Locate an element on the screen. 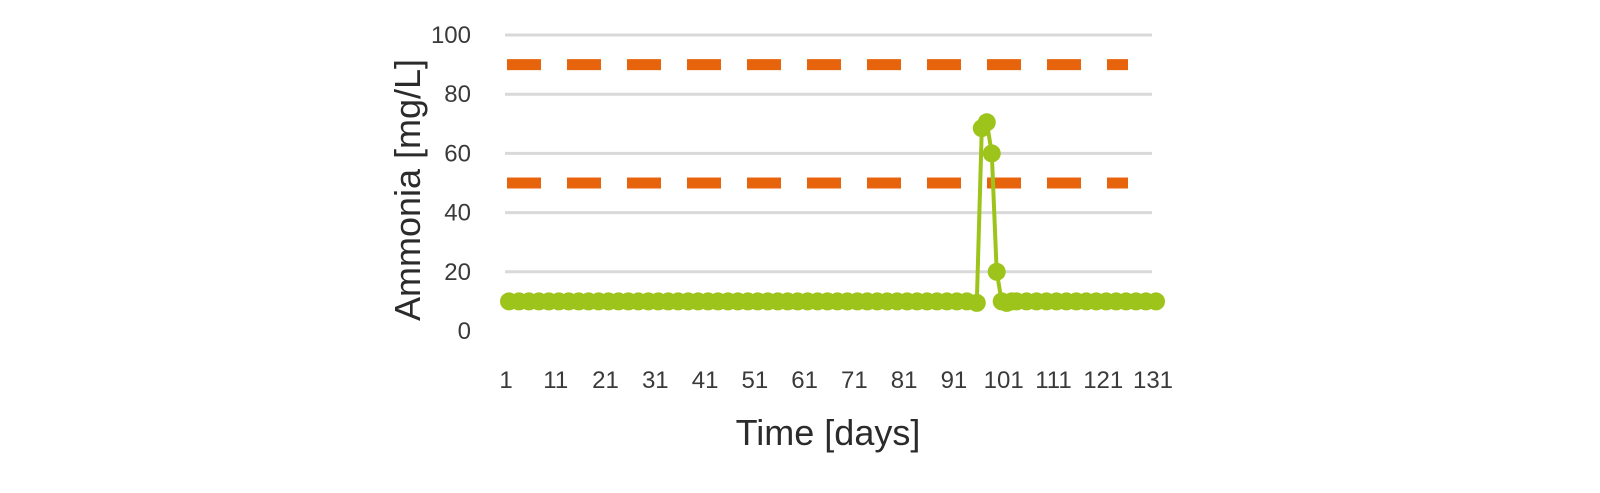  y-tick-label: 100 is located at coordinates (451, 35).